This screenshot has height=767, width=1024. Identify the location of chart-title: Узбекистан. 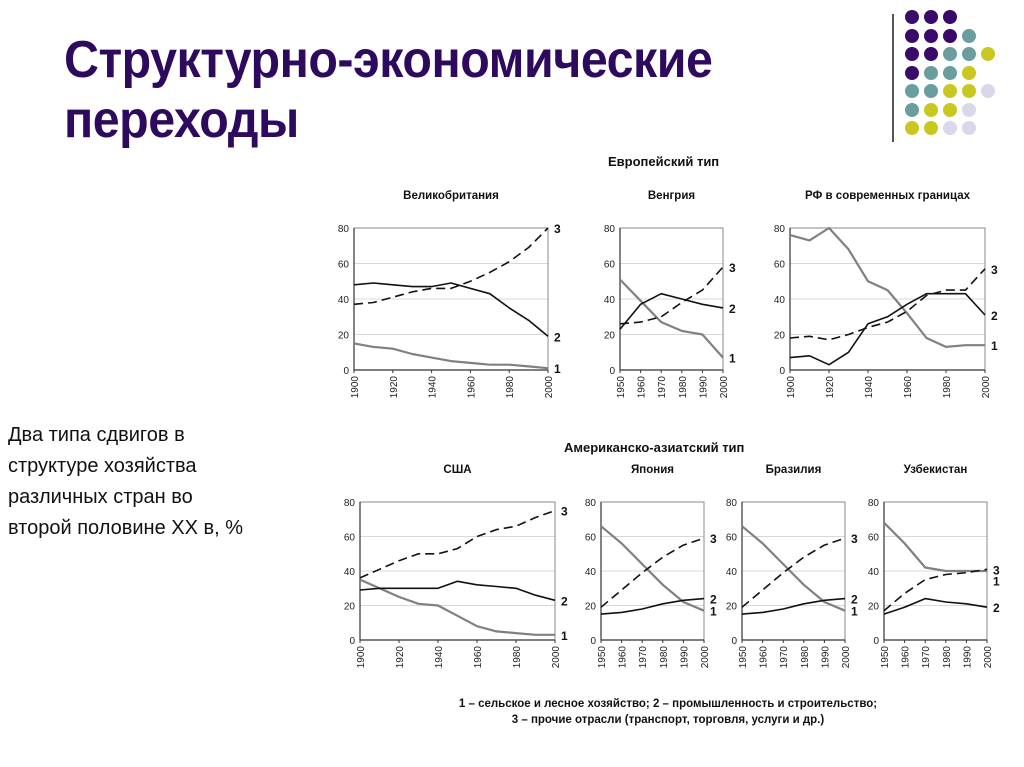
(935, 470).